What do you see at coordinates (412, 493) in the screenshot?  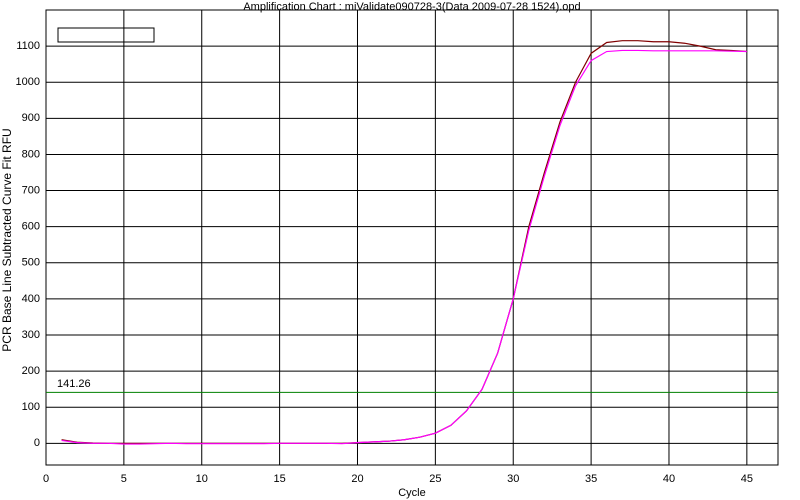 I see `x-axis-label: Cycle` at bounding box center [412, 493].